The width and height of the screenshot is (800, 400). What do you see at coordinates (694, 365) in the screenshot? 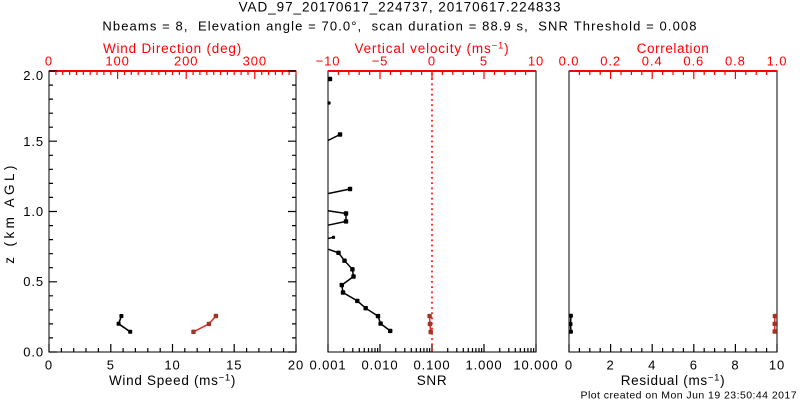
I see `svg-text: 6` at bounding box center [694, 365].